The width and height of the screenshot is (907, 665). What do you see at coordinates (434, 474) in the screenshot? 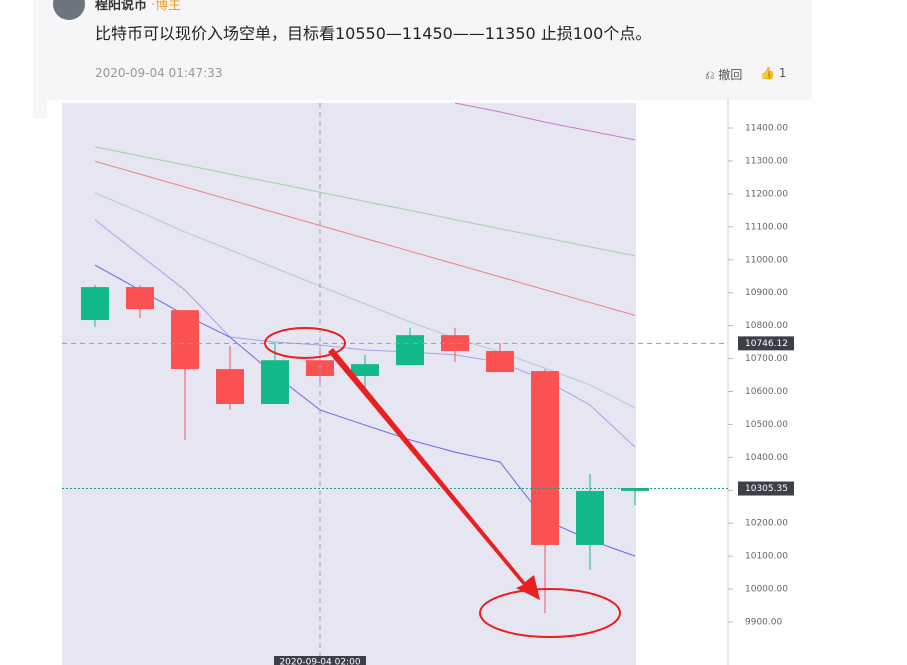
I see `annotation-arrow` at bounding box center [434, 474].